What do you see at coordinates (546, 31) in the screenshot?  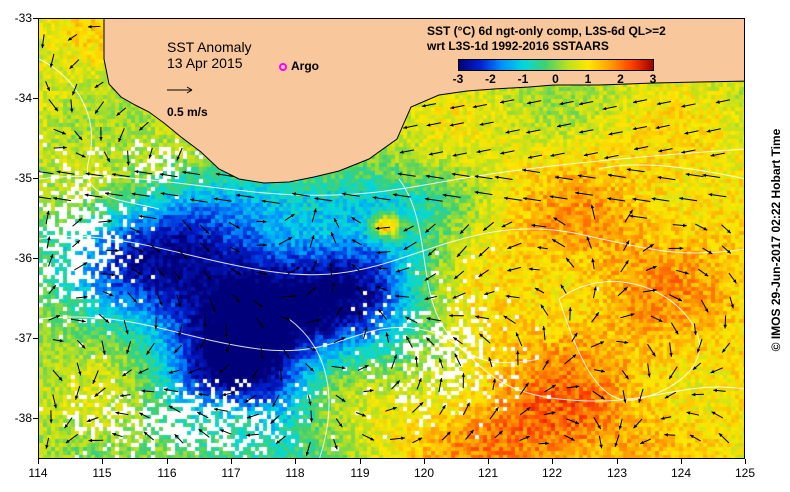 I see `product-description-line1: SST (°C) 6d ngt-only comp, L3S-6d QL>=2` at bounding box center [546, 31].